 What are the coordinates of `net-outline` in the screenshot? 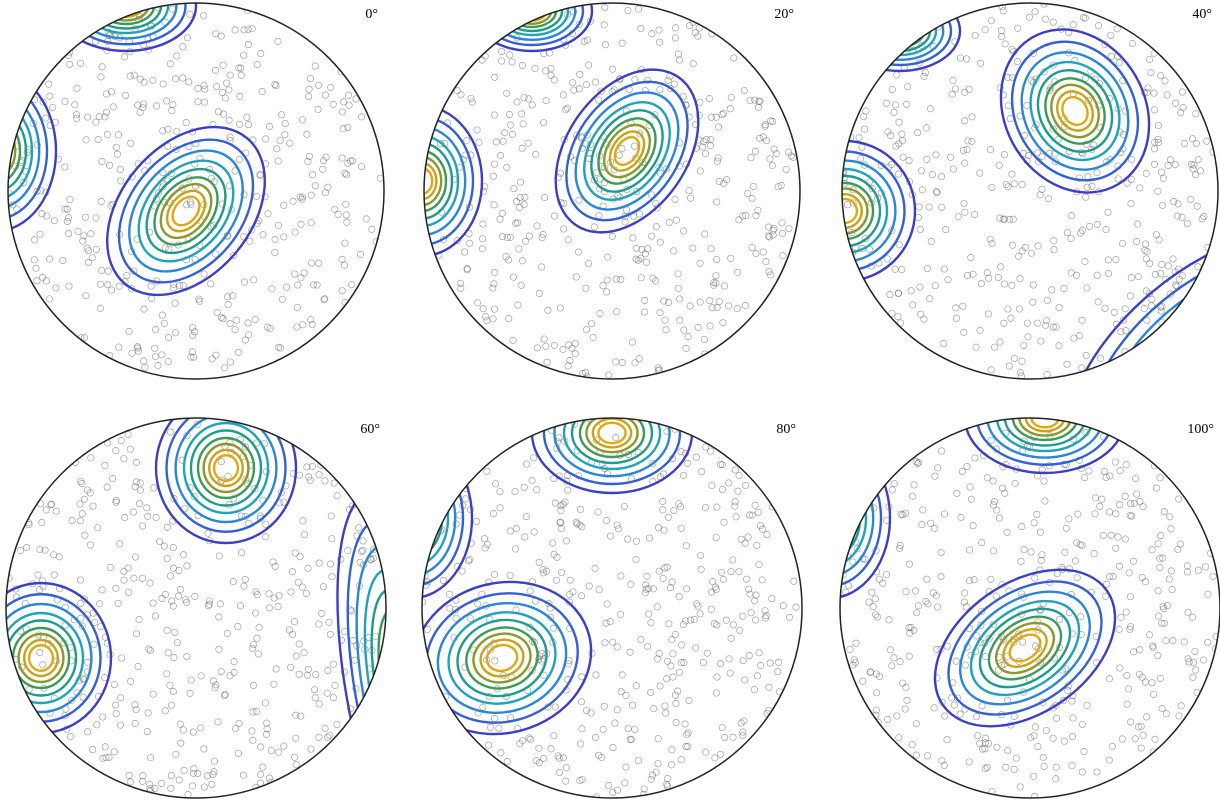 It's located at (1029, 608).